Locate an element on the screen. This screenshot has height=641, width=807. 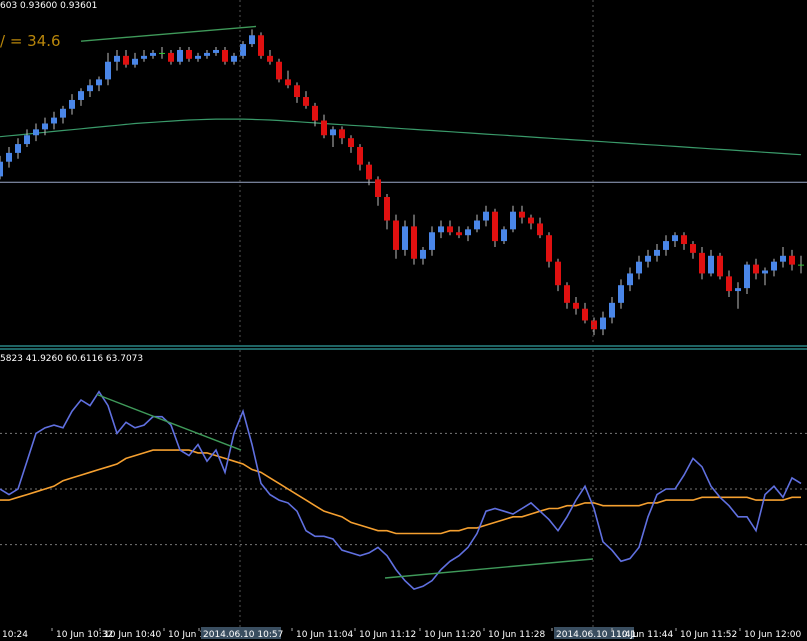
time-axis-tick-label: 10 Jun 10:40 is located at coordinates (132, 635).